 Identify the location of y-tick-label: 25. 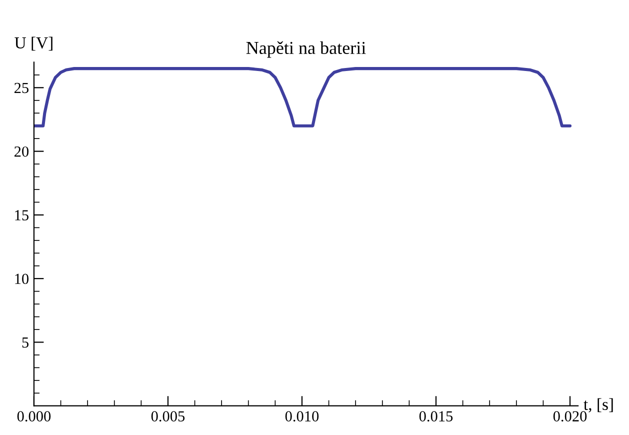
(21, 88).